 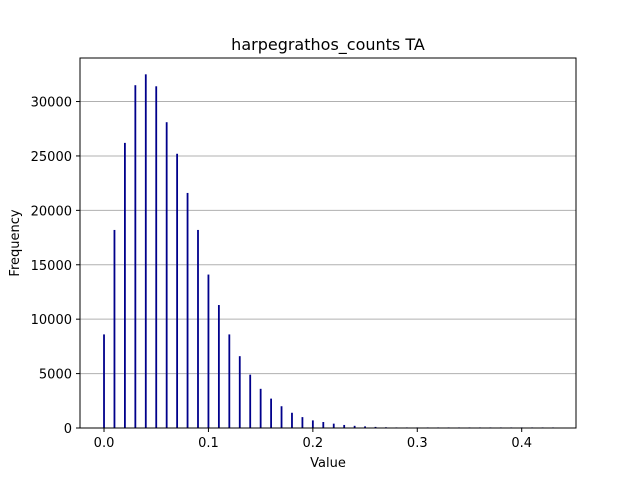 What do you see at coordinates (51, 320) in the screenshot?
I see `y-tick-label: 10000` at bounding box center [51, 320].